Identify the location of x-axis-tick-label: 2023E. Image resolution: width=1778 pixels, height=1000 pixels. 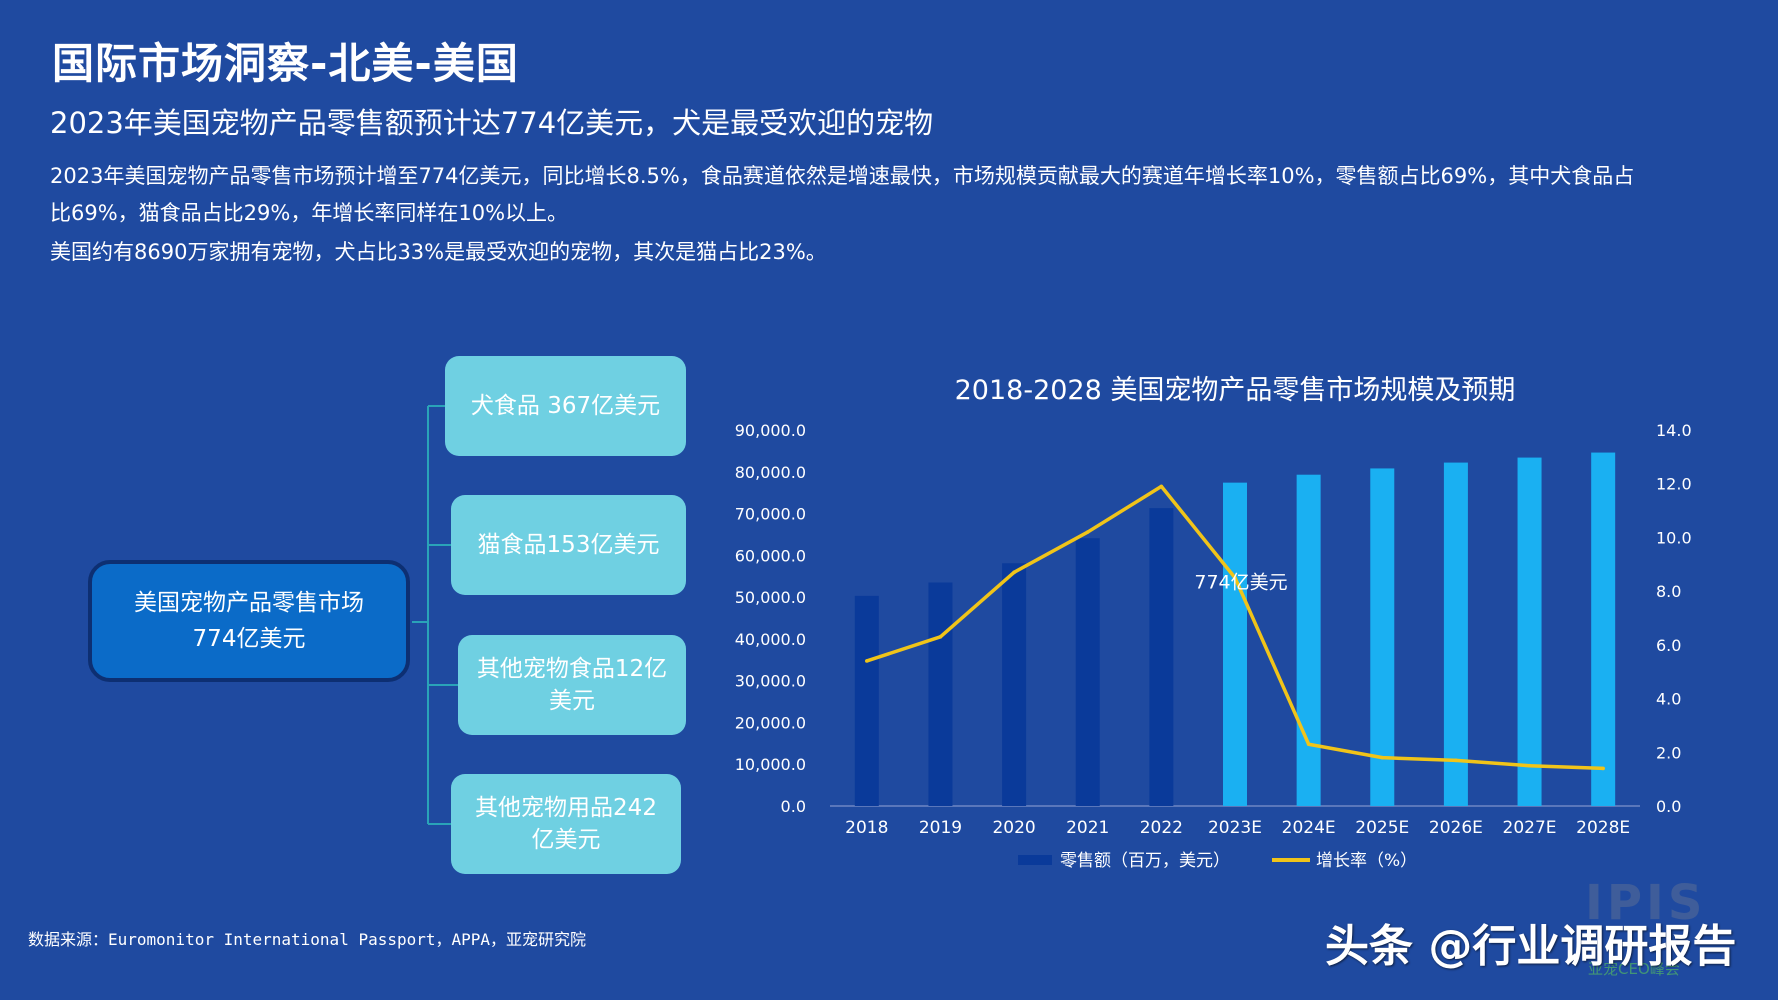
(1235, 828).